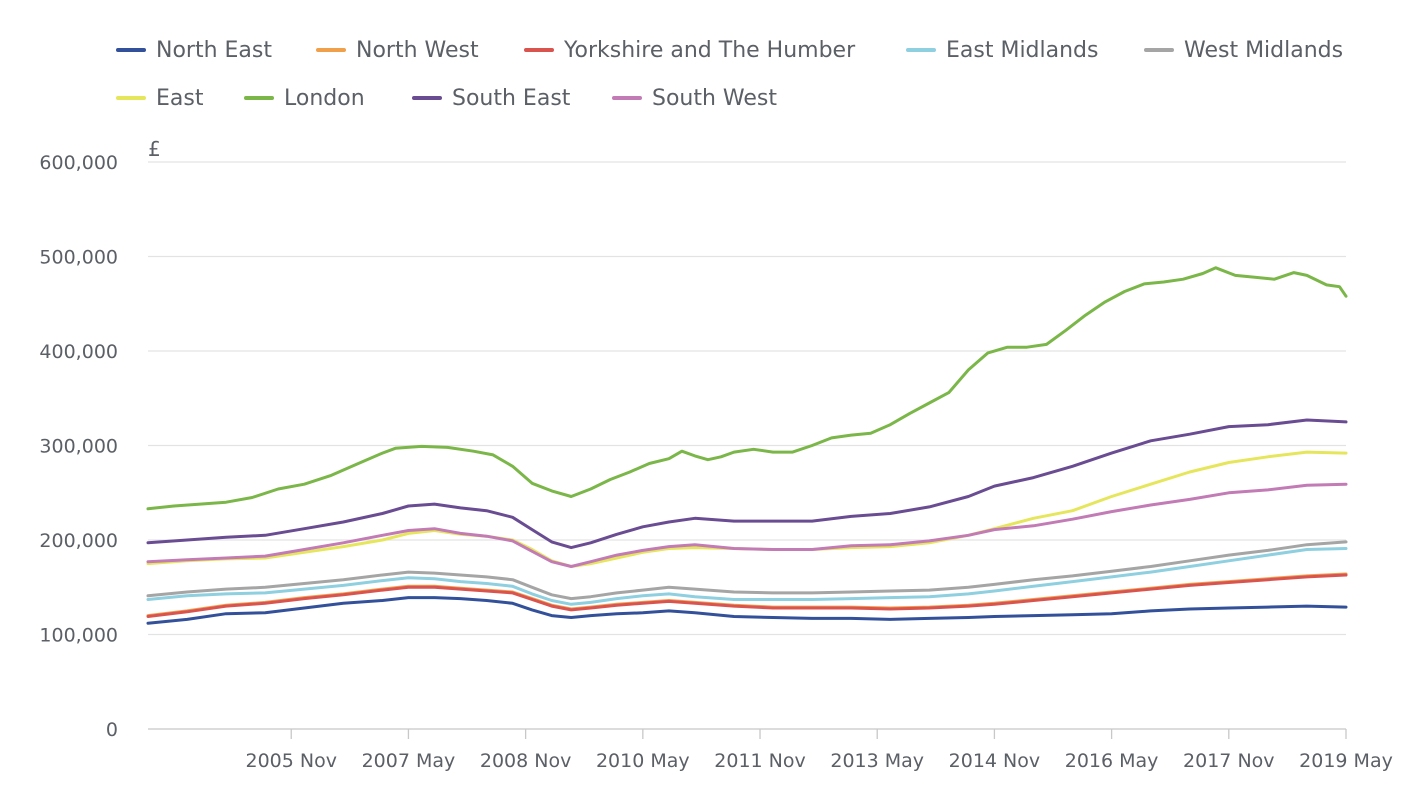  What do you see at coordinates (747, 525) in the screenshot?
I see `series-line-south-west` at bounding box center [747, 525].